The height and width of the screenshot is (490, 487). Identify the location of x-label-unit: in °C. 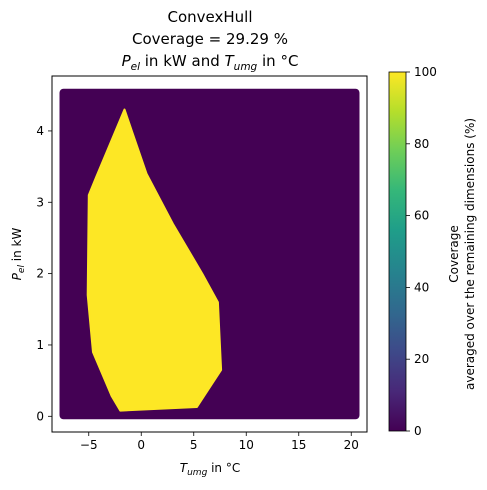
(223, 468).